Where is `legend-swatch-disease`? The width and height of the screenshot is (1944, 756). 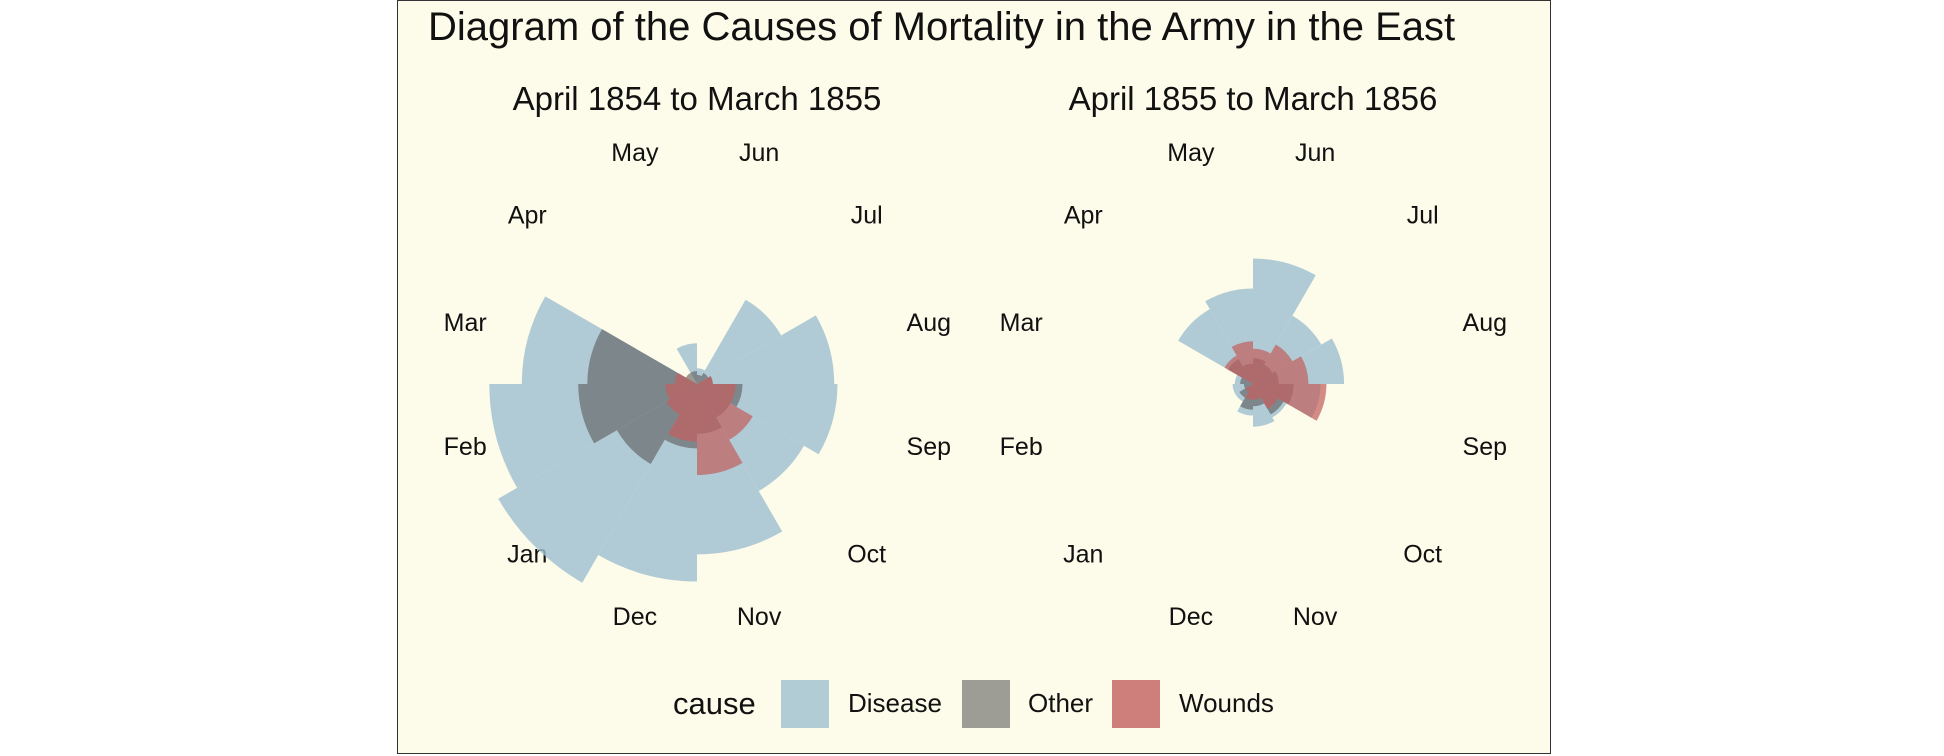 legend-swatch-disease is located at coordinates (805, 704).